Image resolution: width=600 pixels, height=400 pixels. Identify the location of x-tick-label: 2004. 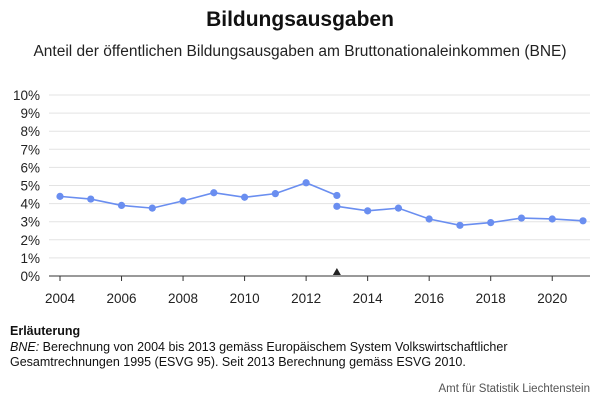
(60, 298).